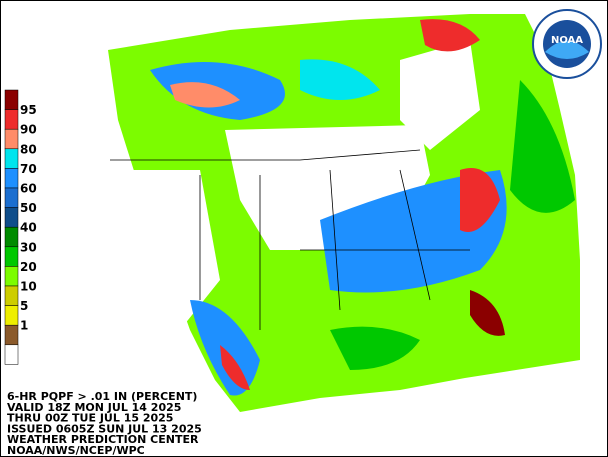 This screenshot has width=608, height=457. Describe the element at coordinates (24, 306) in the screenshot. I see `legend-label: 5` at that location.